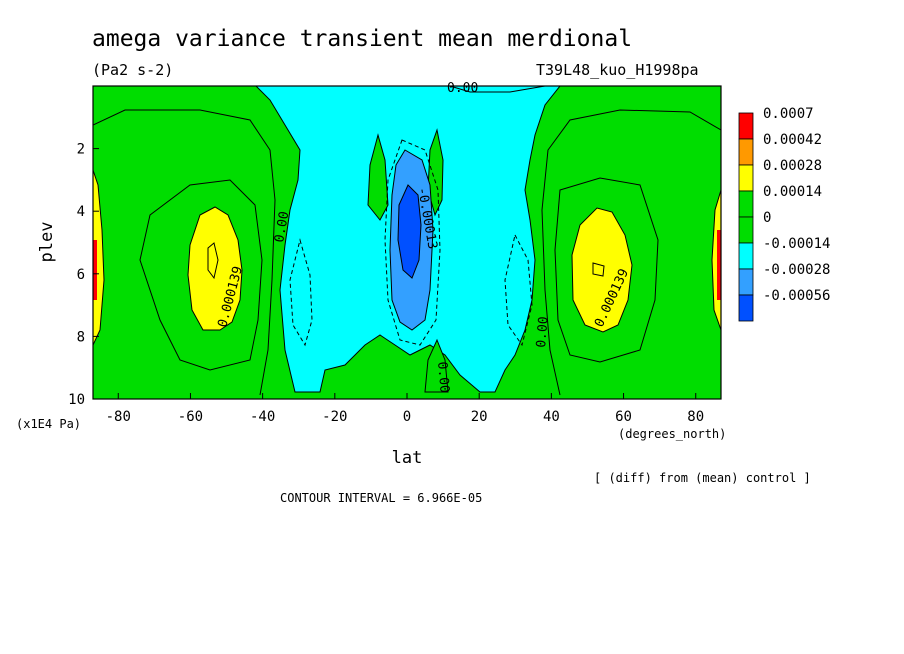 Image resolution: width=904 pixels, height=654 pixels. I want to click on contour-left-broad, so click(184, 252).